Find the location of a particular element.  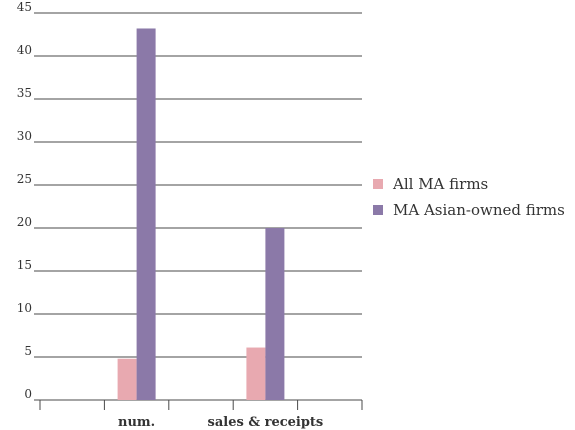

legend-label: All MA firms is located at coordinates (440, 184).